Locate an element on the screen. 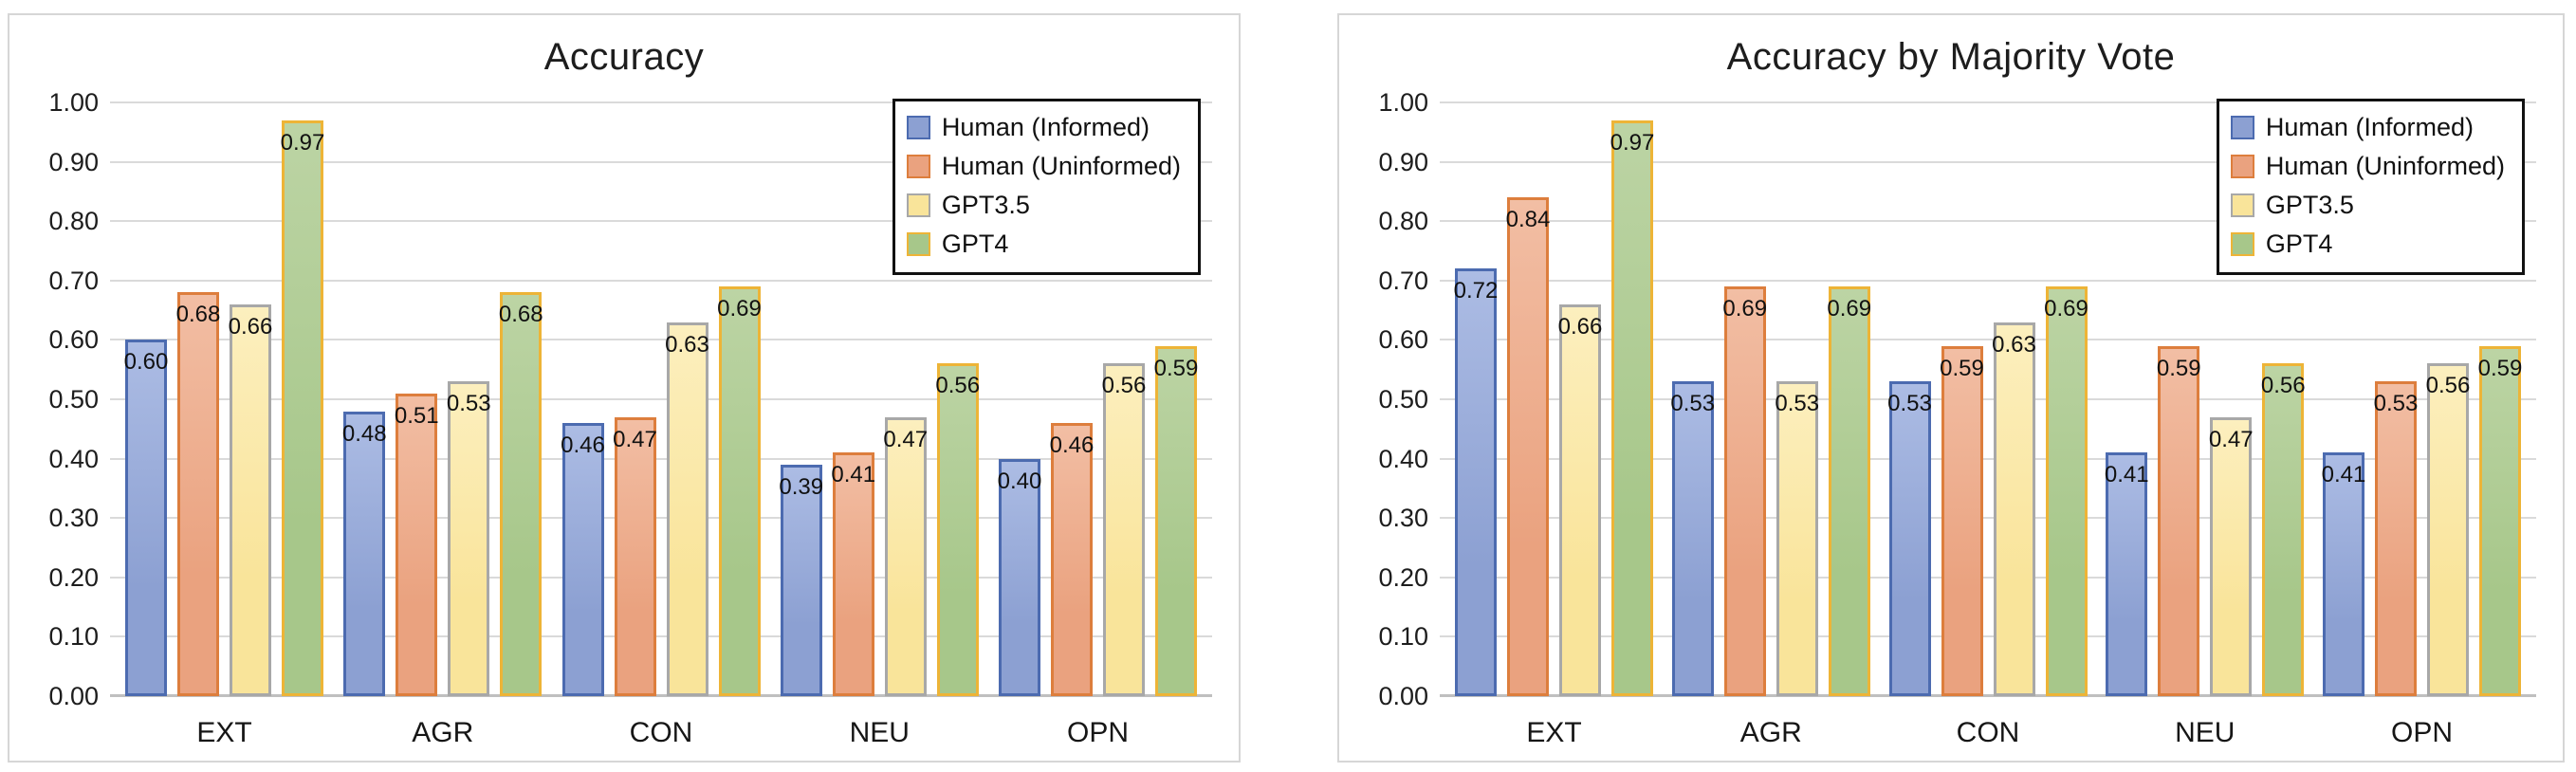  bar-con-gpt3-5: 0.63 is located at coordinates (2014, 509).